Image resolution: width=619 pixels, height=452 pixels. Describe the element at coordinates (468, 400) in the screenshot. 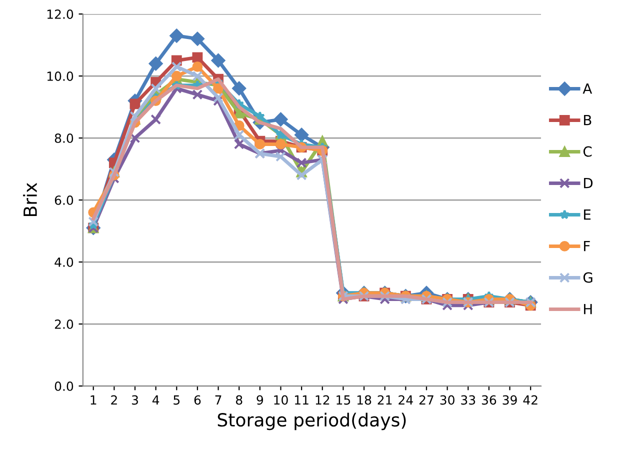

I see `x-tick-label: 33` at that location.